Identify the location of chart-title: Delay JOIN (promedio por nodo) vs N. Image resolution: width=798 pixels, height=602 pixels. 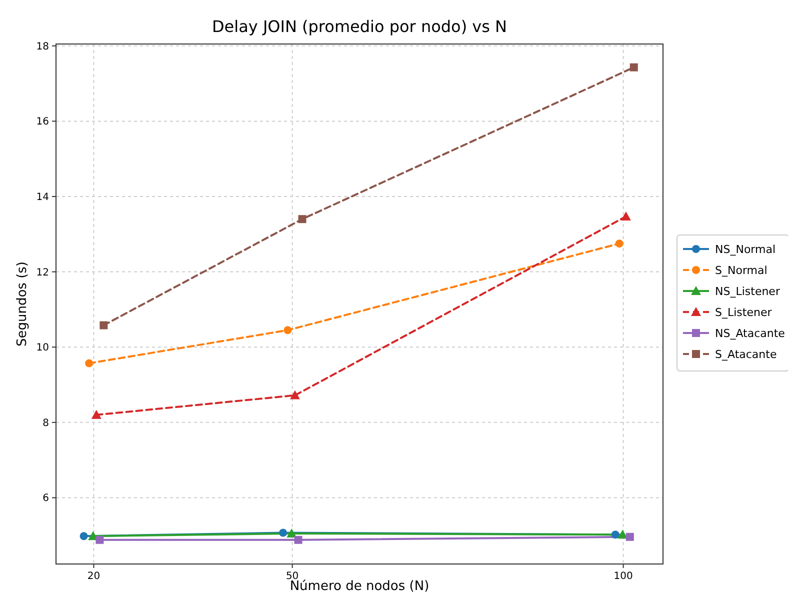
(360, 26).